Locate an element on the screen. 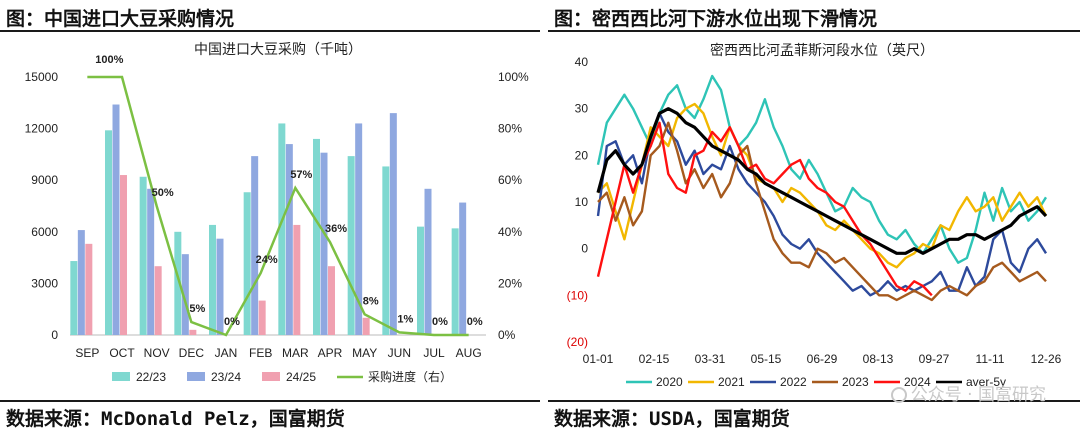  y-tick-label: 15000 is located at coordinates (42, 77).